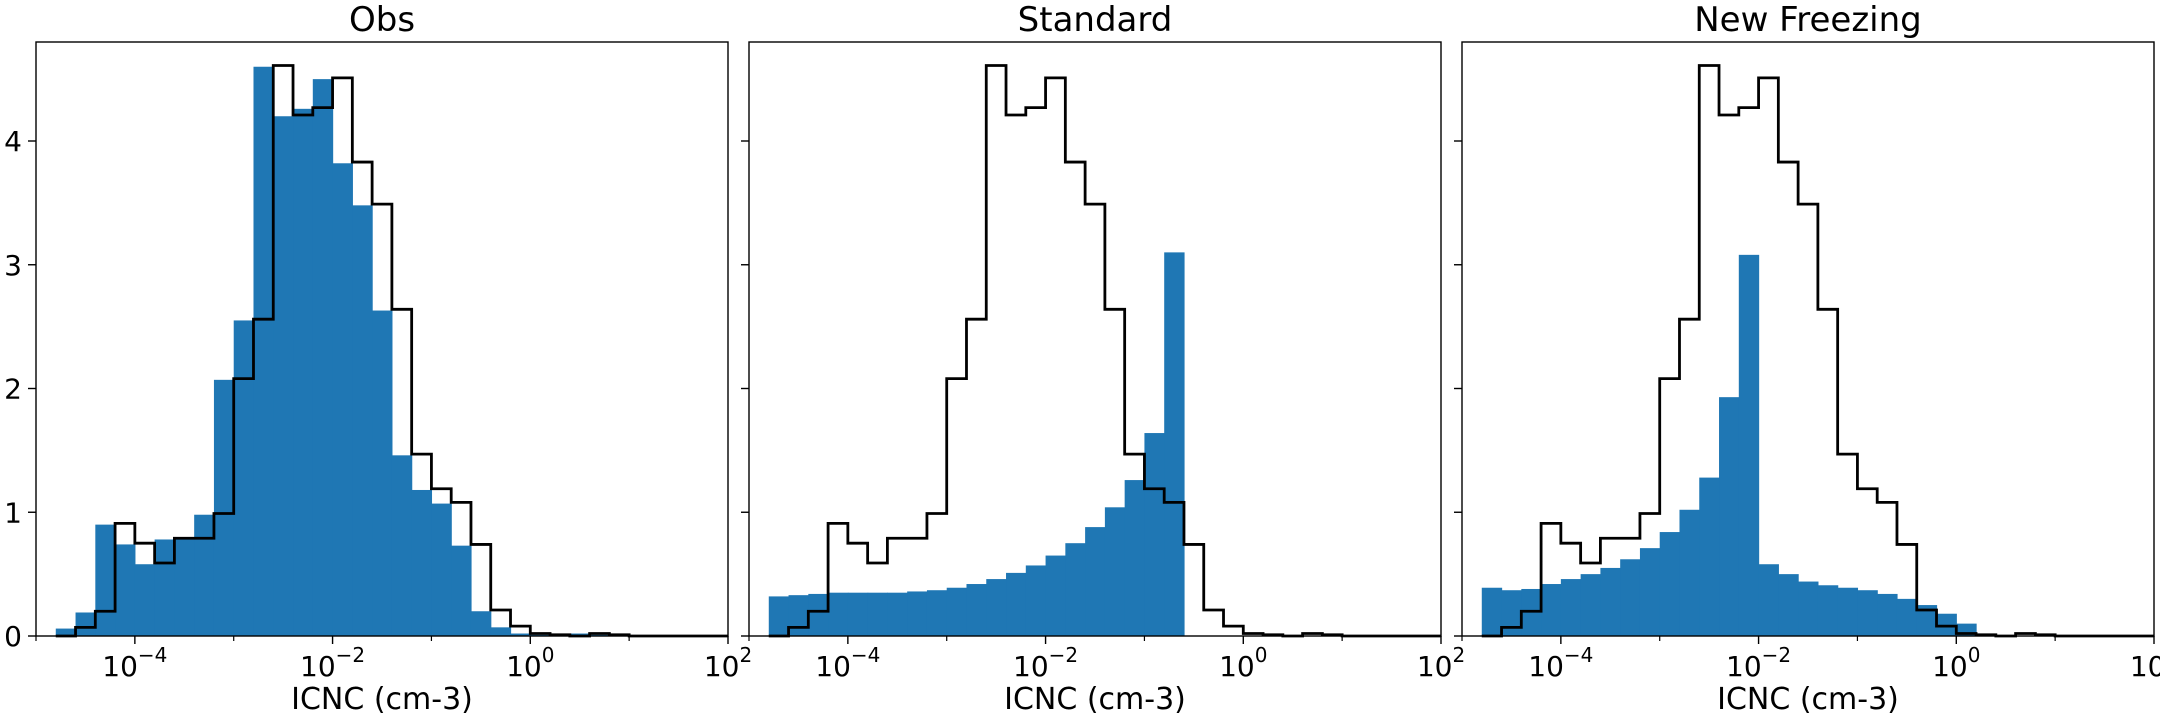 This screenshot has width=2160, height=720. Describe the element at coordinates (382, 20) in the screenshot. I see `panel-title: Obs` at that location.